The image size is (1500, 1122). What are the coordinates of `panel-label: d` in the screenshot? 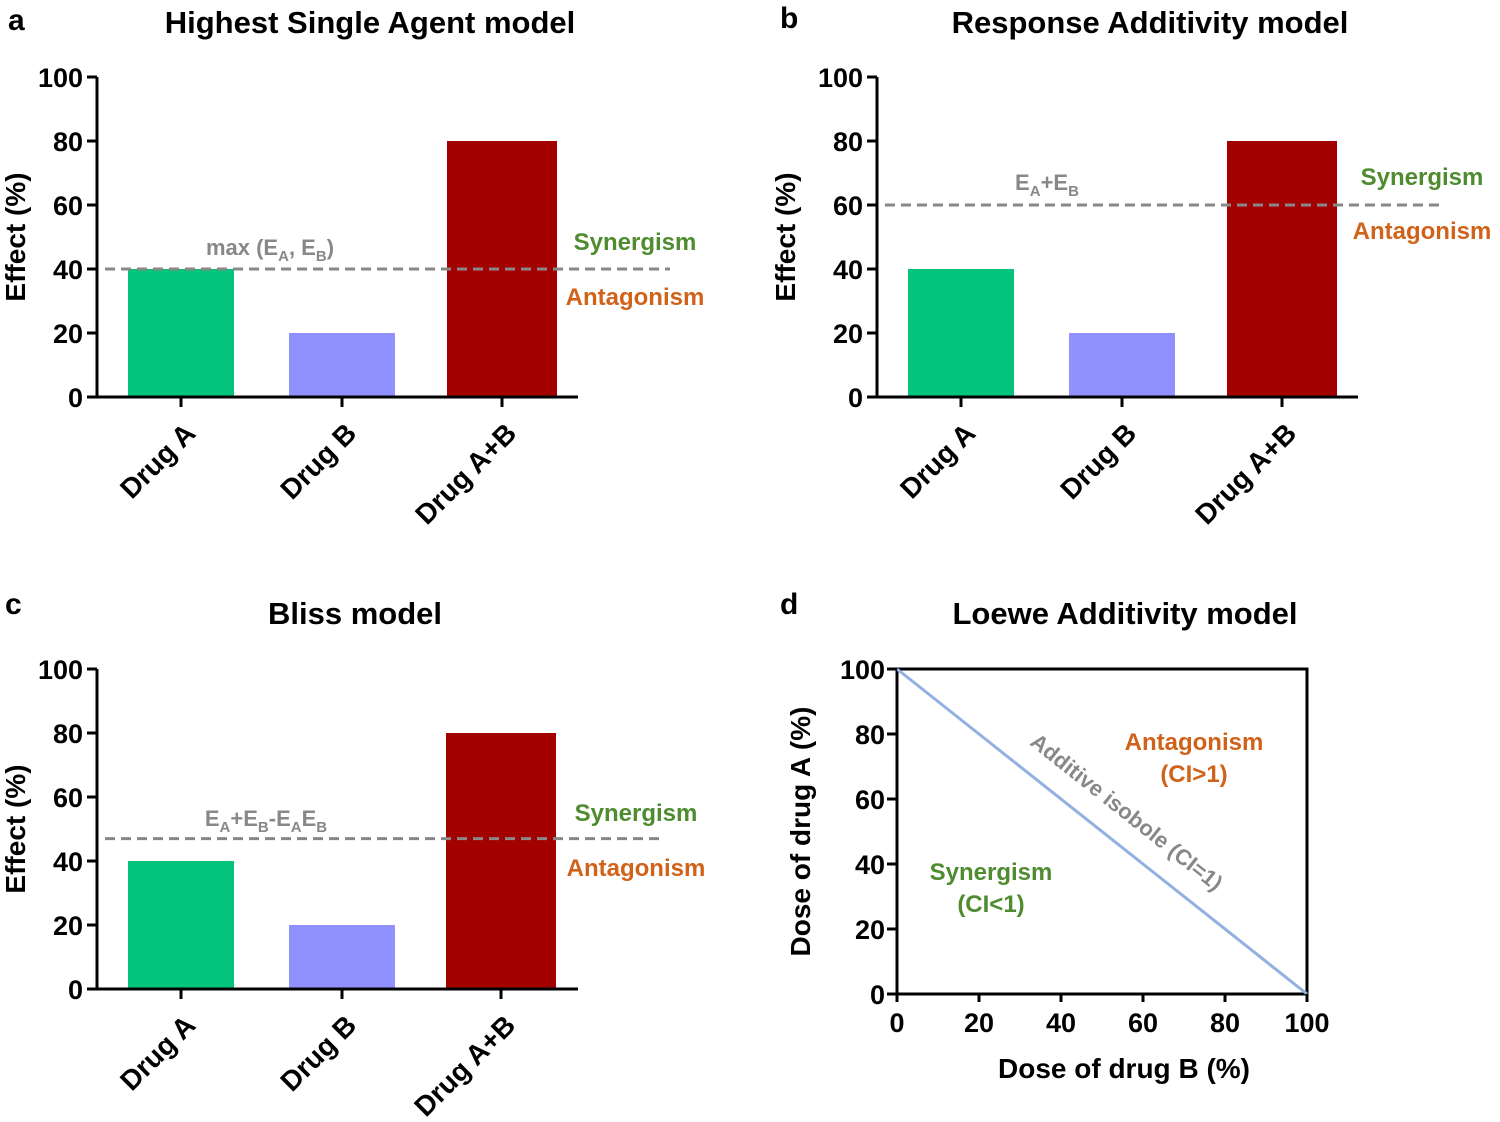 It's located at (789, 604).